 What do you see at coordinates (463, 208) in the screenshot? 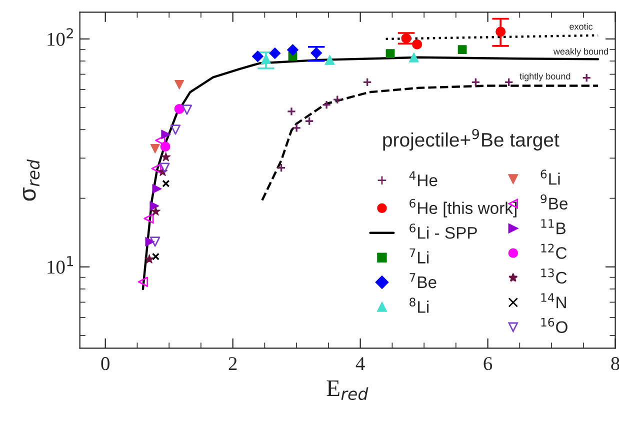
I see `legend-label: $^{6}$He [this work]` at bounding box center [463, 208].